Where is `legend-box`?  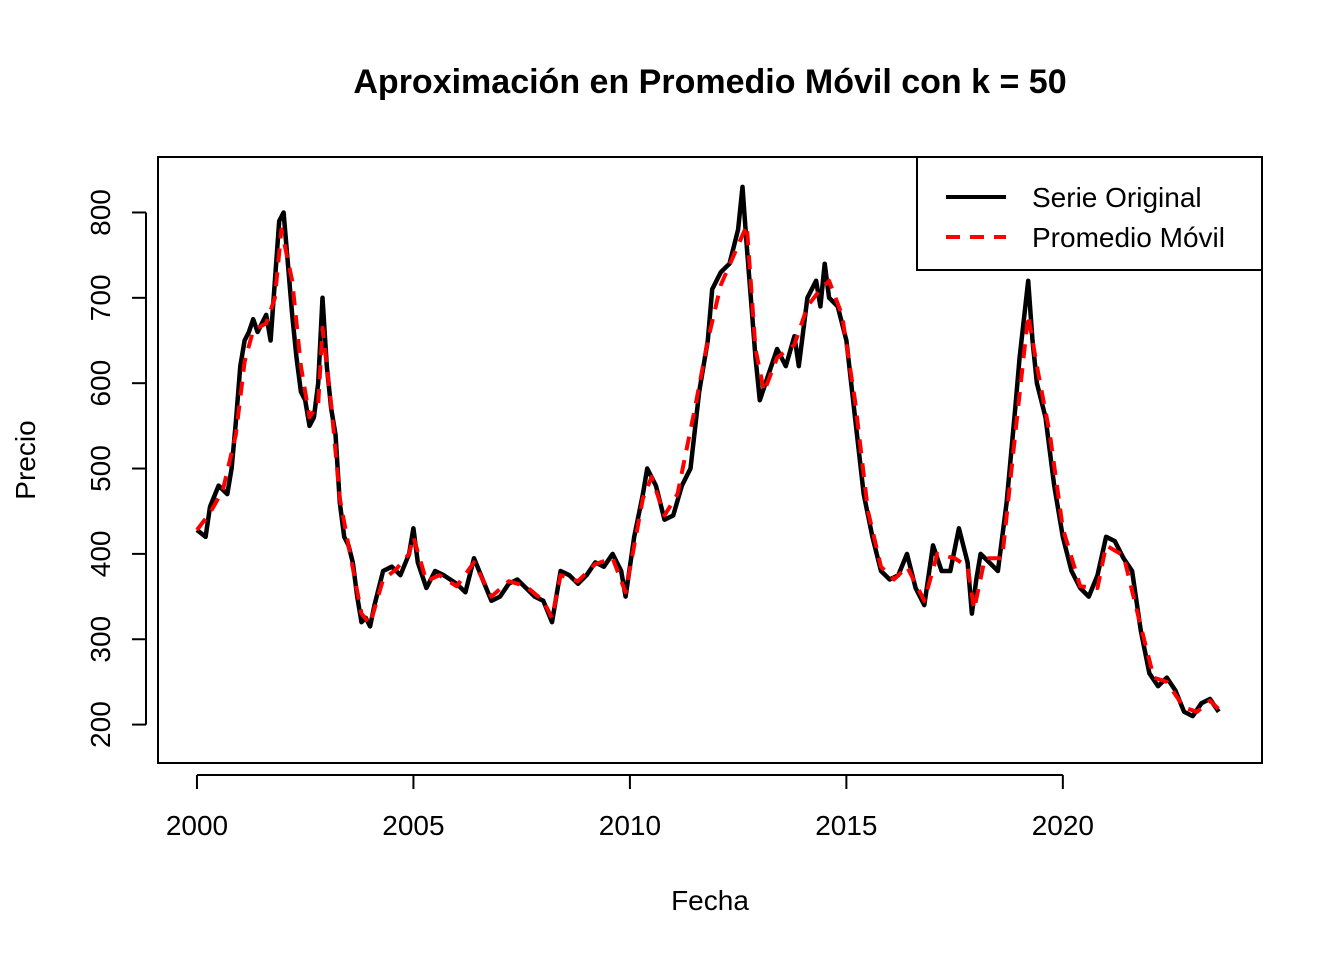
legend-box is located at coordinates (1089, 213).